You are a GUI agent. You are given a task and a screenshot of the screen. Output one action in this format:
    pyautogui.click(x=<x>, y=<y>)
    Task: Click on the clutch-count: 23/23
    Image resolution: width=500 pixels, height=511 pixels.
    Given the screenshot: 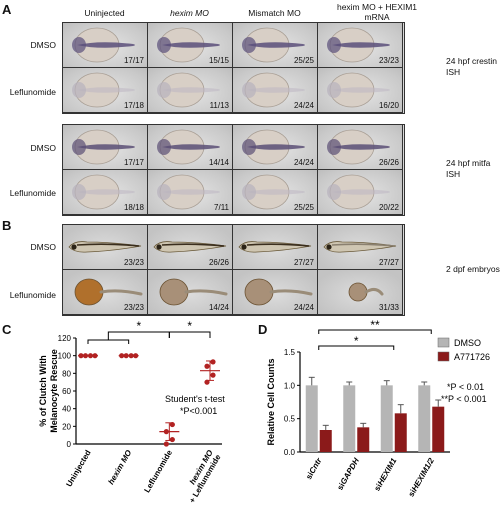 What is the action you would take?
    pyautogui.click(x=133, y=262)
    